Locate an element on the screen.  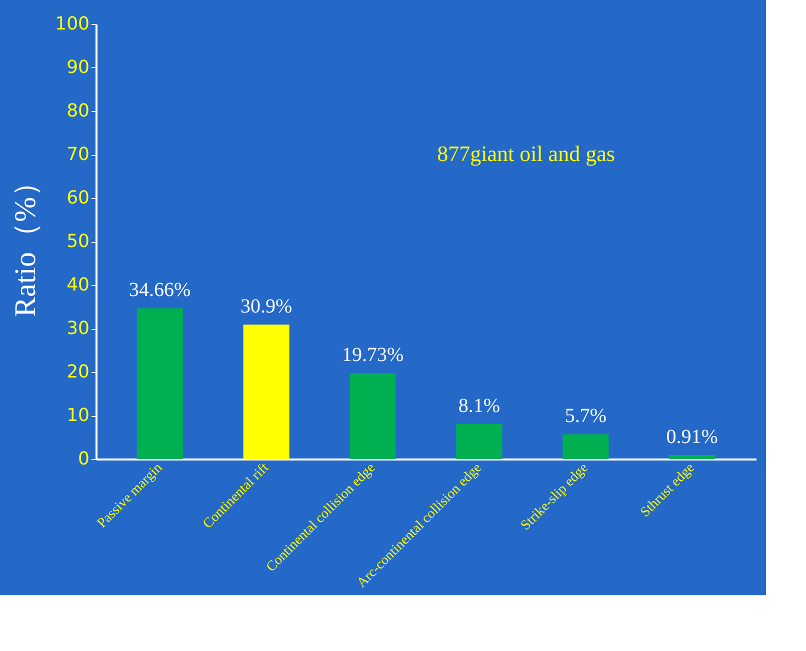
data-label: 30.9% is located at coordinates (266, 307).